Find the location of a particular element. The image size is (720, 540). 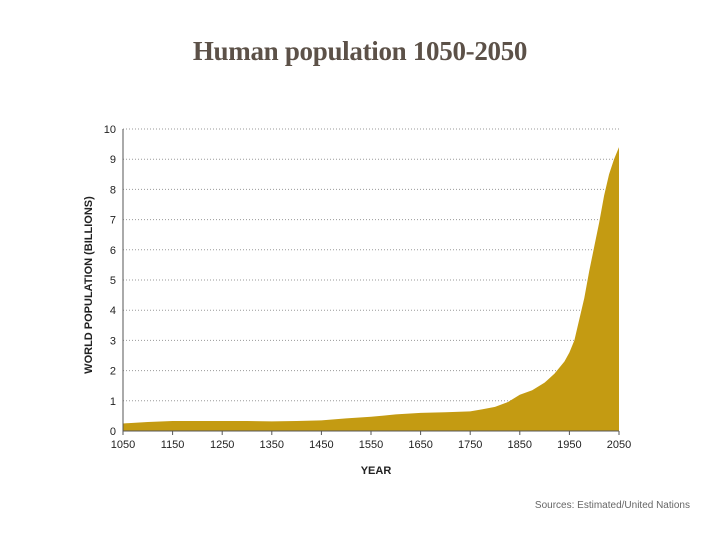

y-tick-label: 8 is located at coordinates (113, 190).